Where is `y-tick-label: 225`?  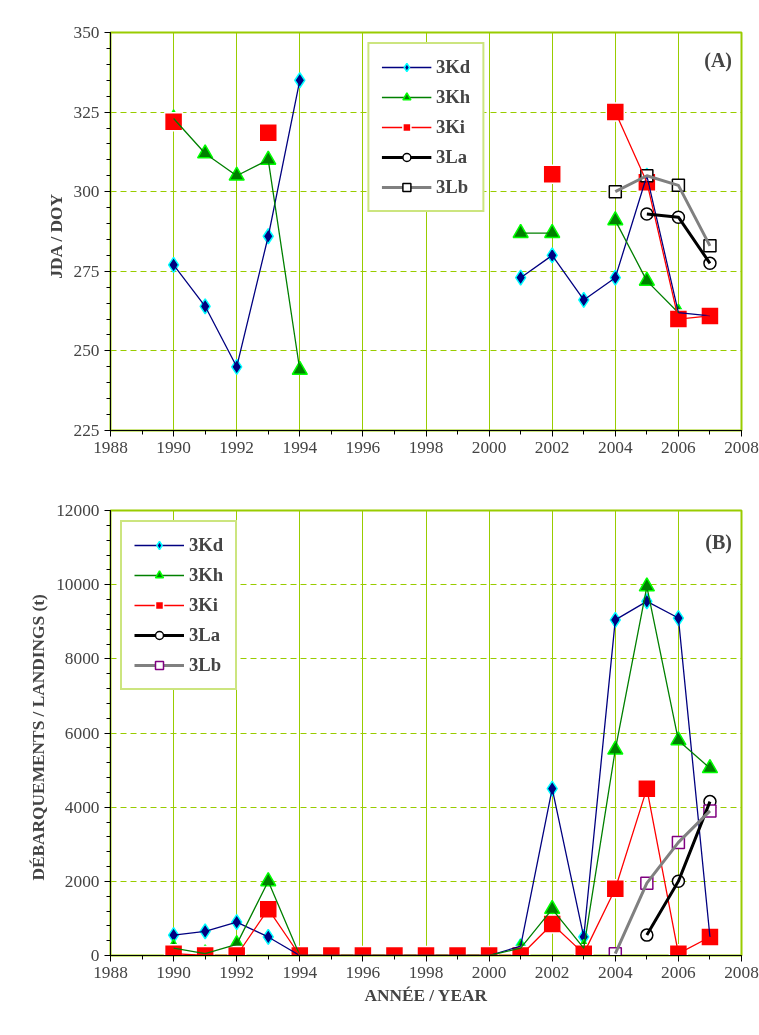 y-tick-label: 225 is located at coordinates (86, 430).